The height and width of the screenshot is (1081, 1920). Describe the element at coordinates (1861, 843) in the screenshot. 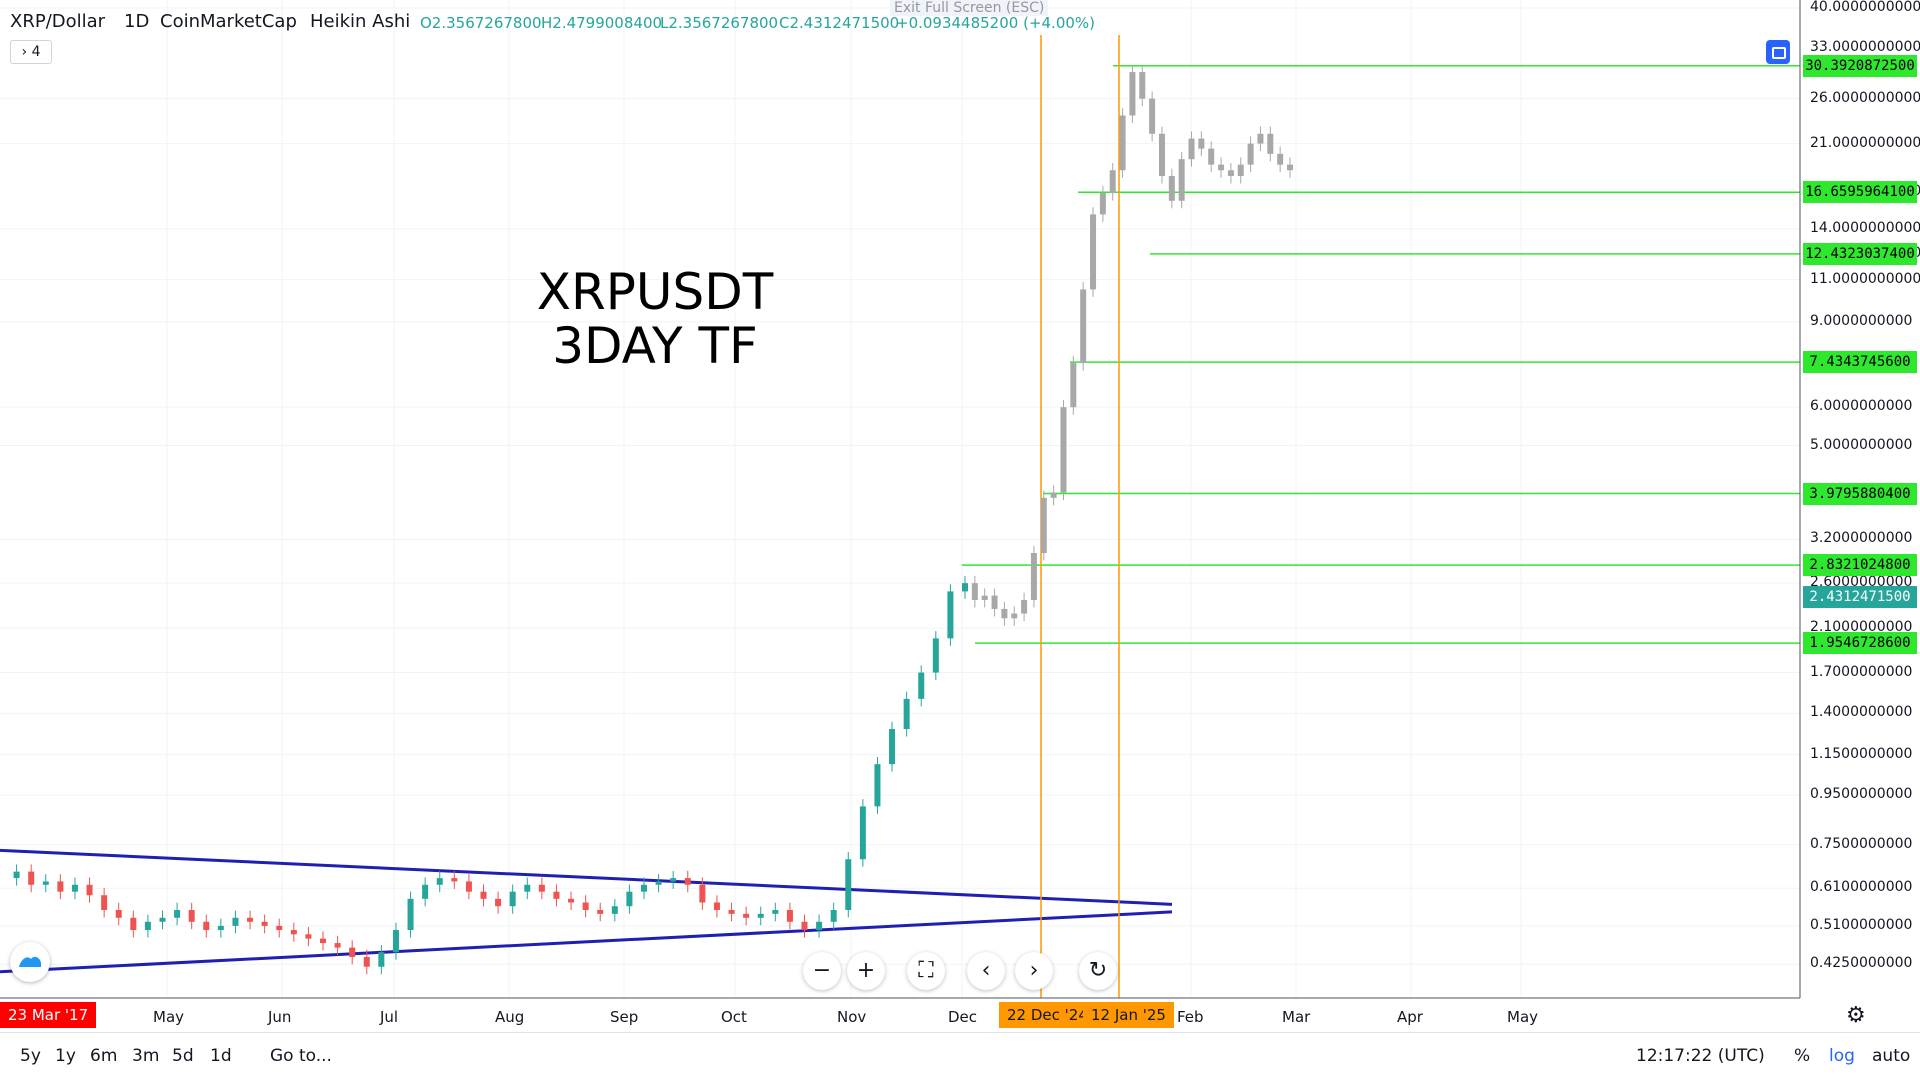

I see `y-tick-label: 0.7500000000` at that location.